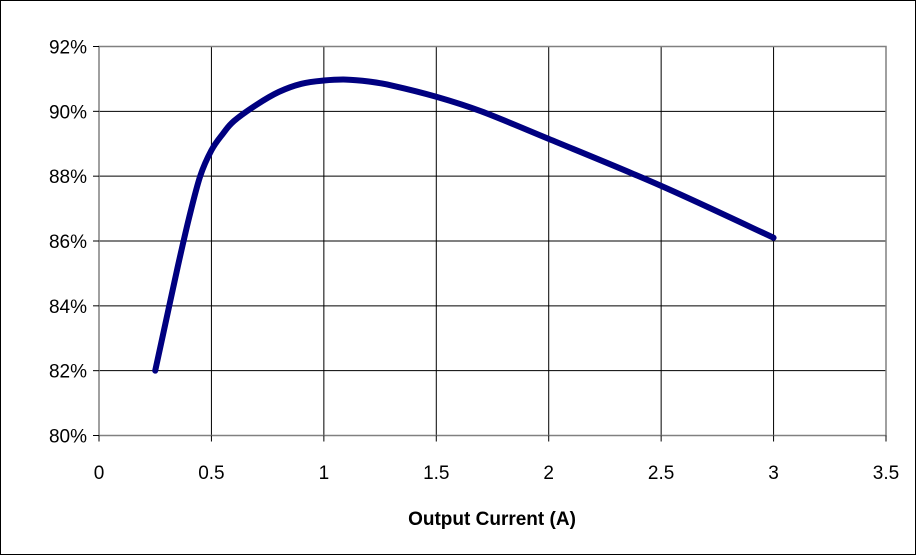 This screenshot has height=556, width=917. I want to click on y-tick-label: 84%, so click(68, 307).